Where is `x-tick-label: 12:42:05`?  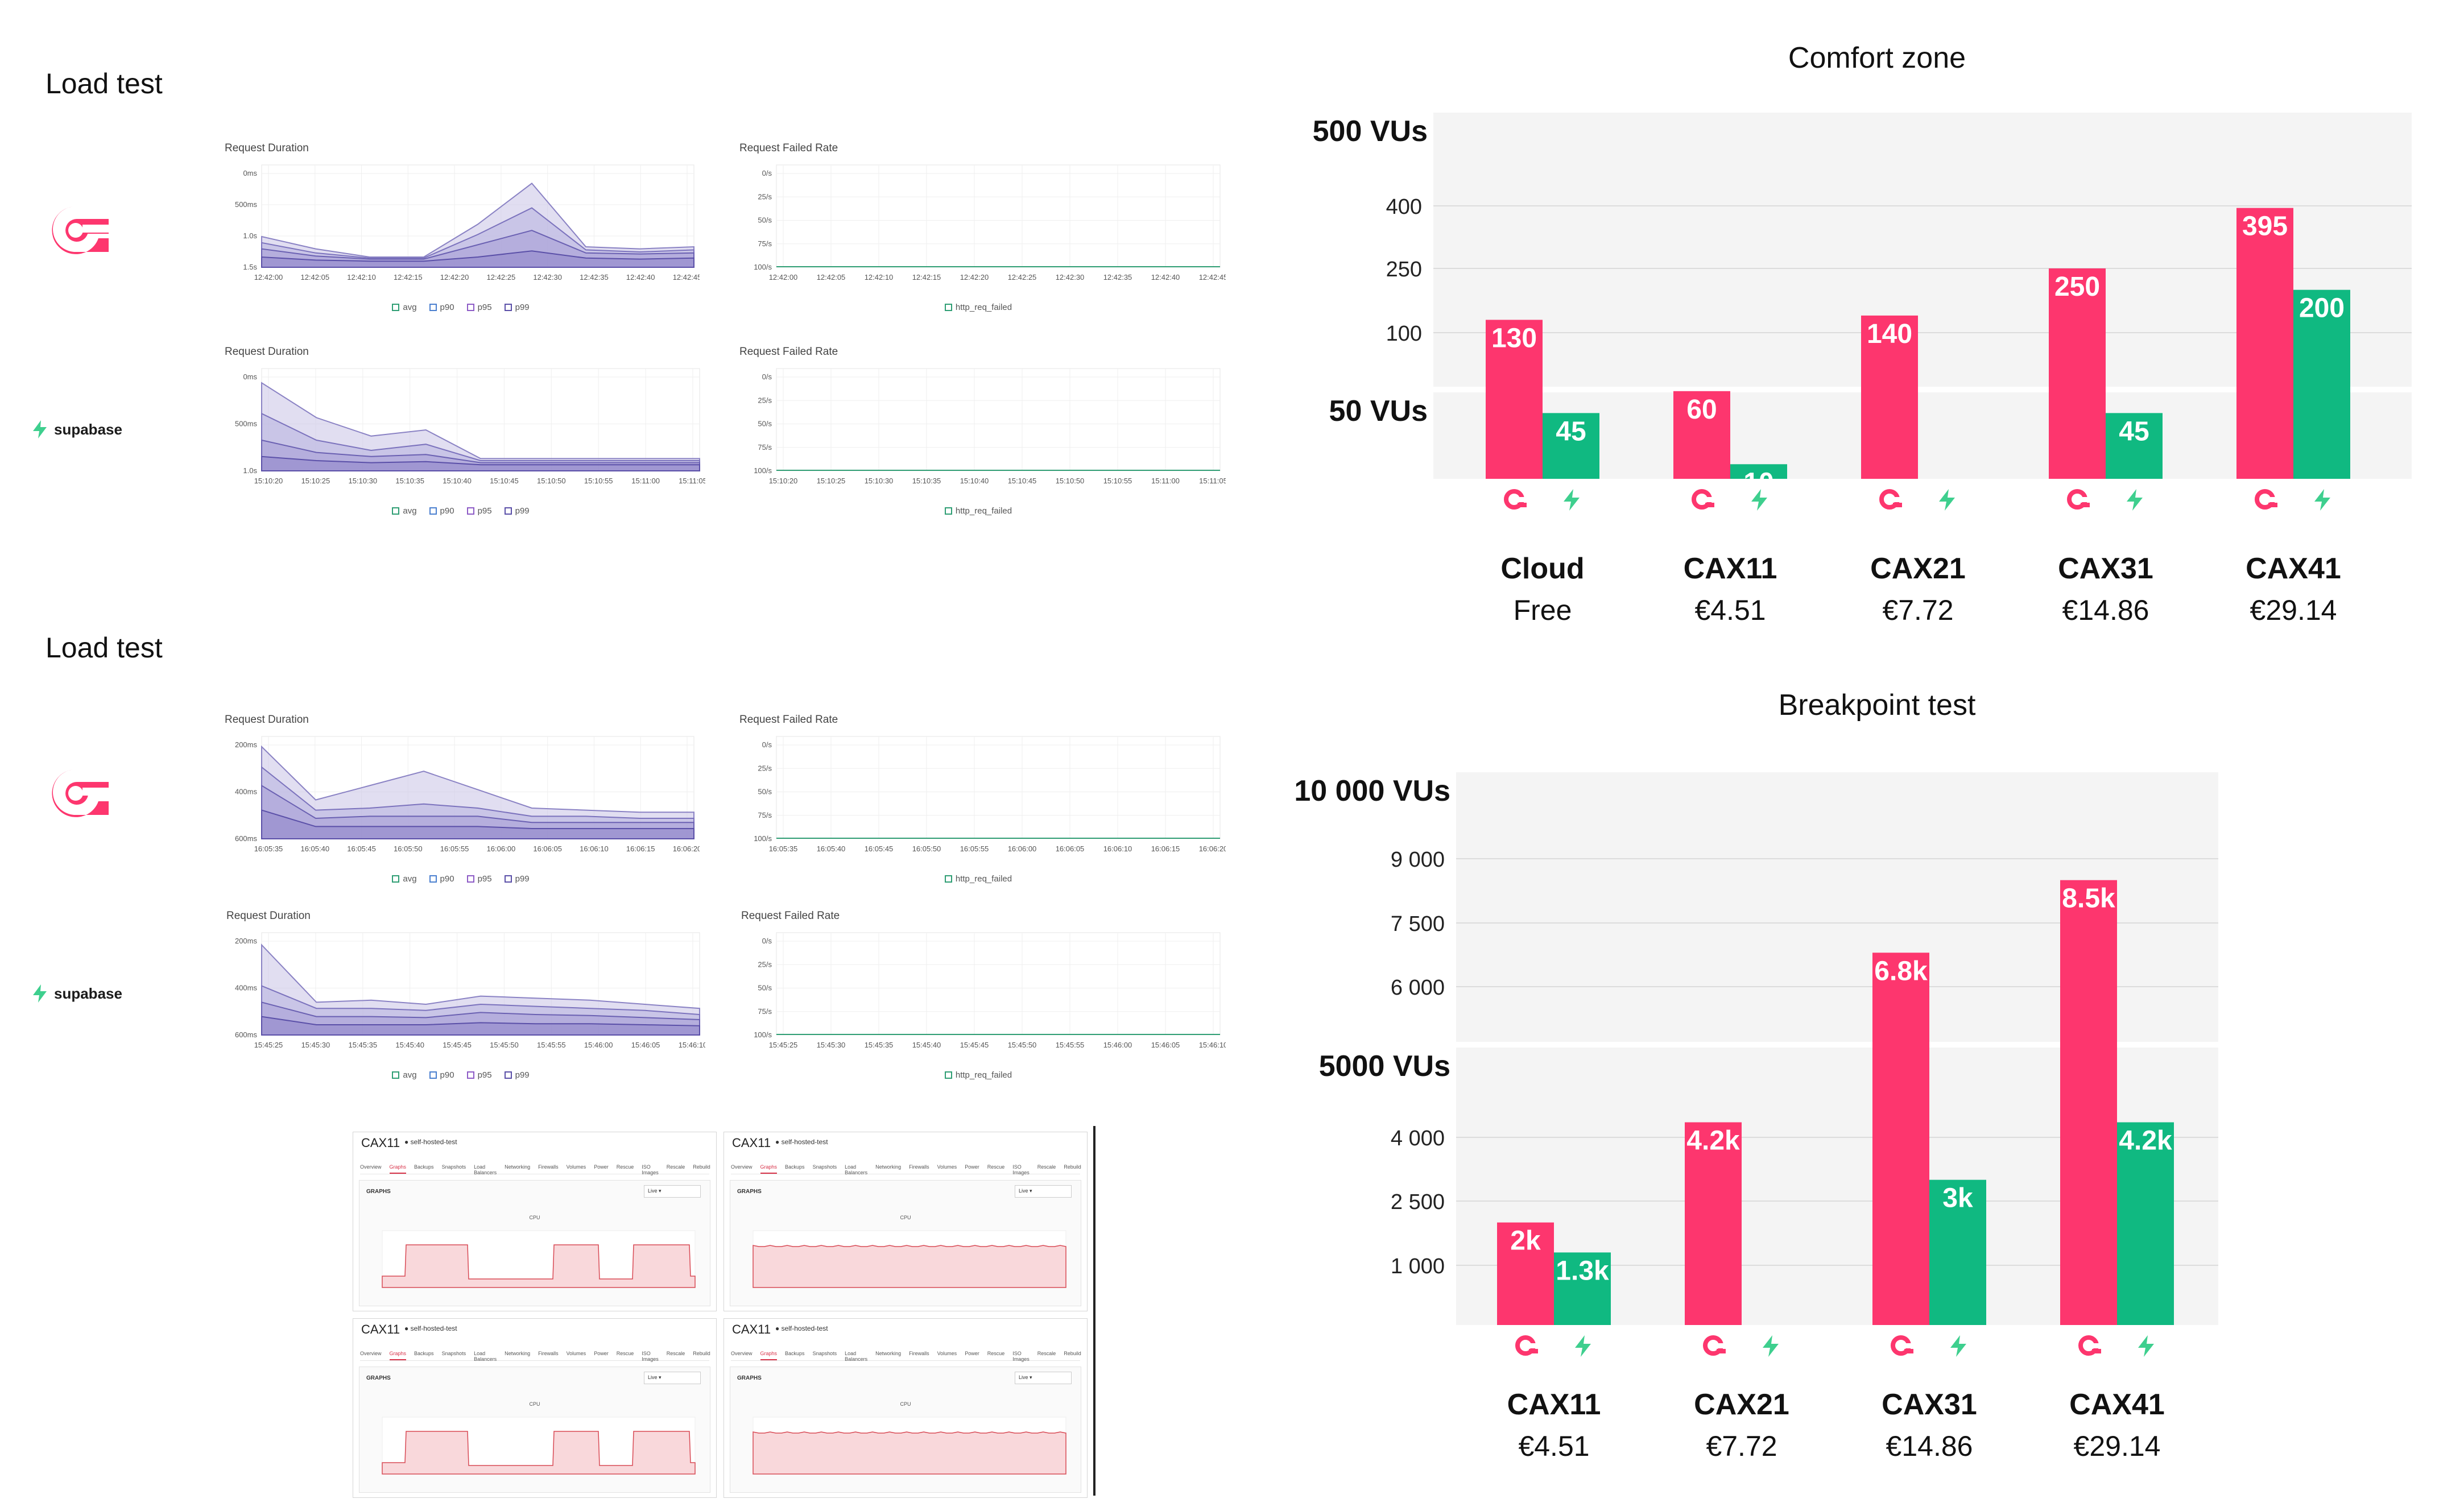 x-tick-label: 12:42:05 is located at coordinates (831, 277).